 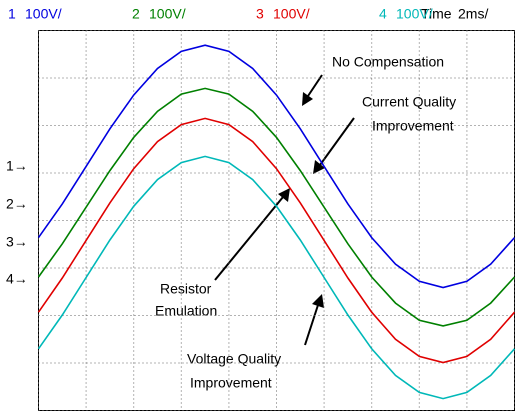 What do you see at coordinates (186, 289) in the screenshot?
I see `annotation: Resistor` at bounding box center [186, 289].